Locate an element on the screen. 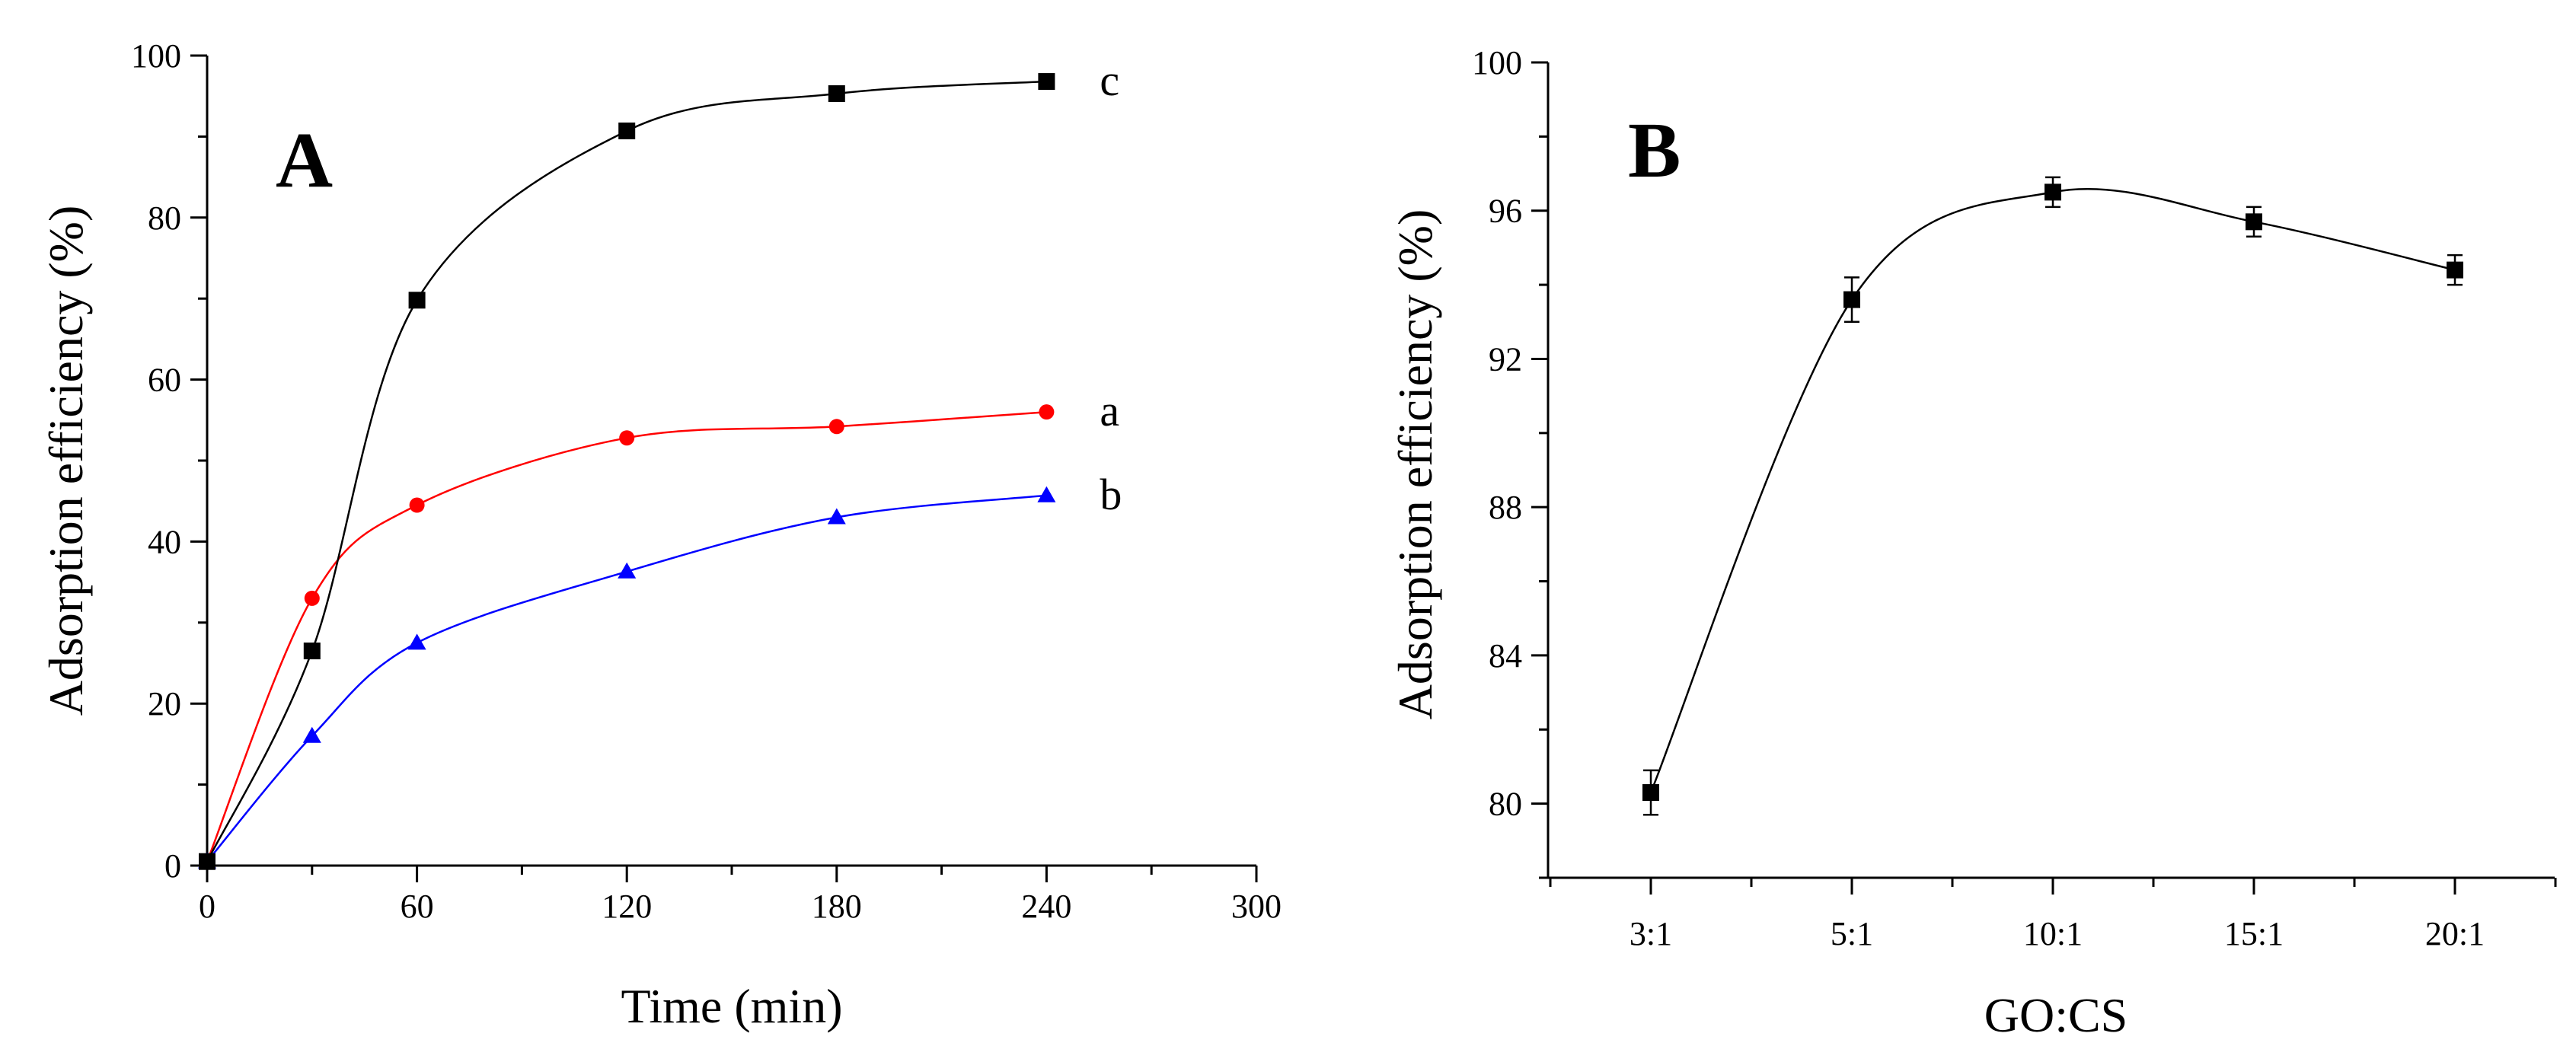  panel-a-series-b-line is located at coordinates (626, 678).